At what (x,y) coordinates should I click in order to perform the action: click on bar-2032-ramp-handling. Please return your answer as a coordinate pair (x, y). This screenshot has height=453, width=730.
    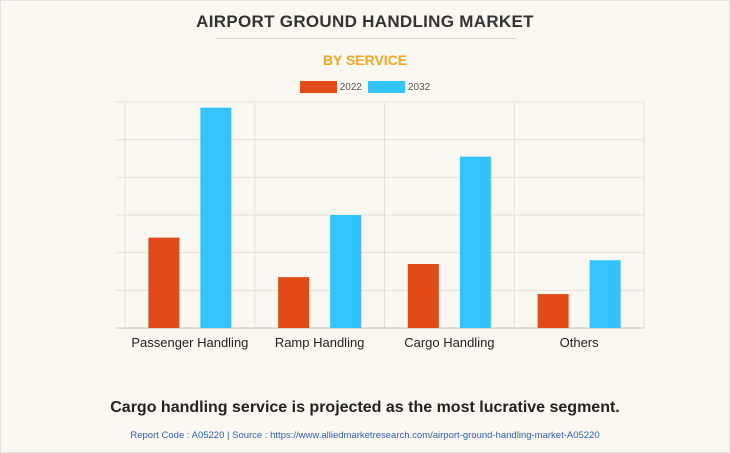
    Looking at the image, I should click on (346, 271).